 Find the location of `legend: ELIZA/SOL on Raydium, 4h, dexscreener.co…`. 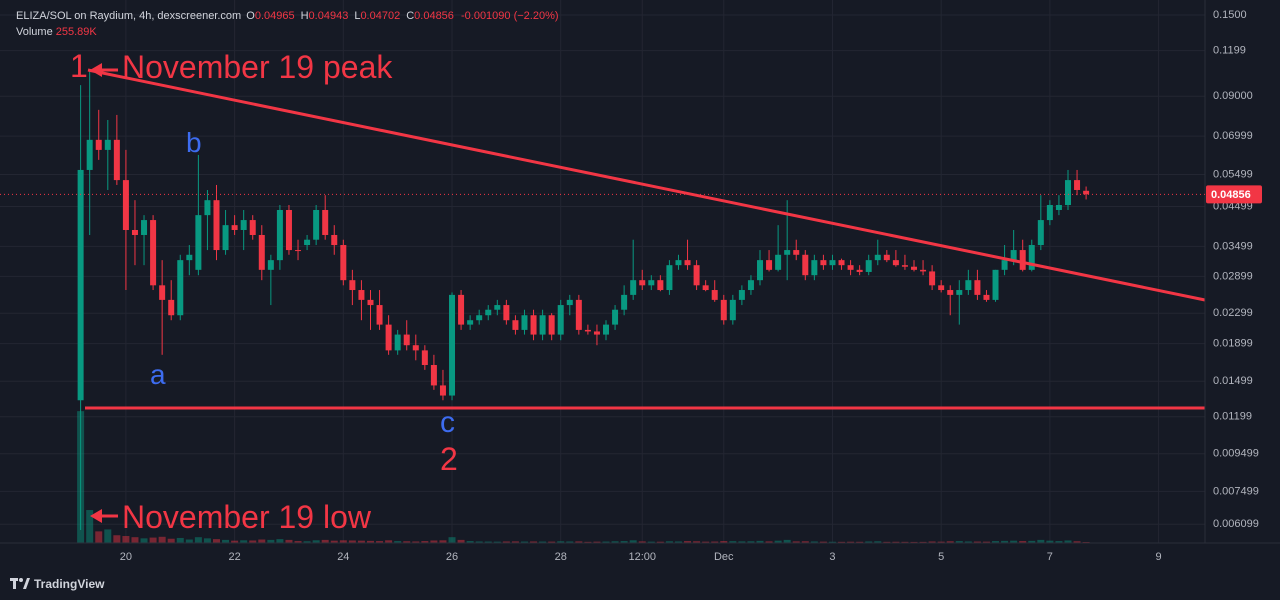

legend: ELIZA/SOL on Raydium, 4h, dexscreener.co… is located at coordinates (289, 24).